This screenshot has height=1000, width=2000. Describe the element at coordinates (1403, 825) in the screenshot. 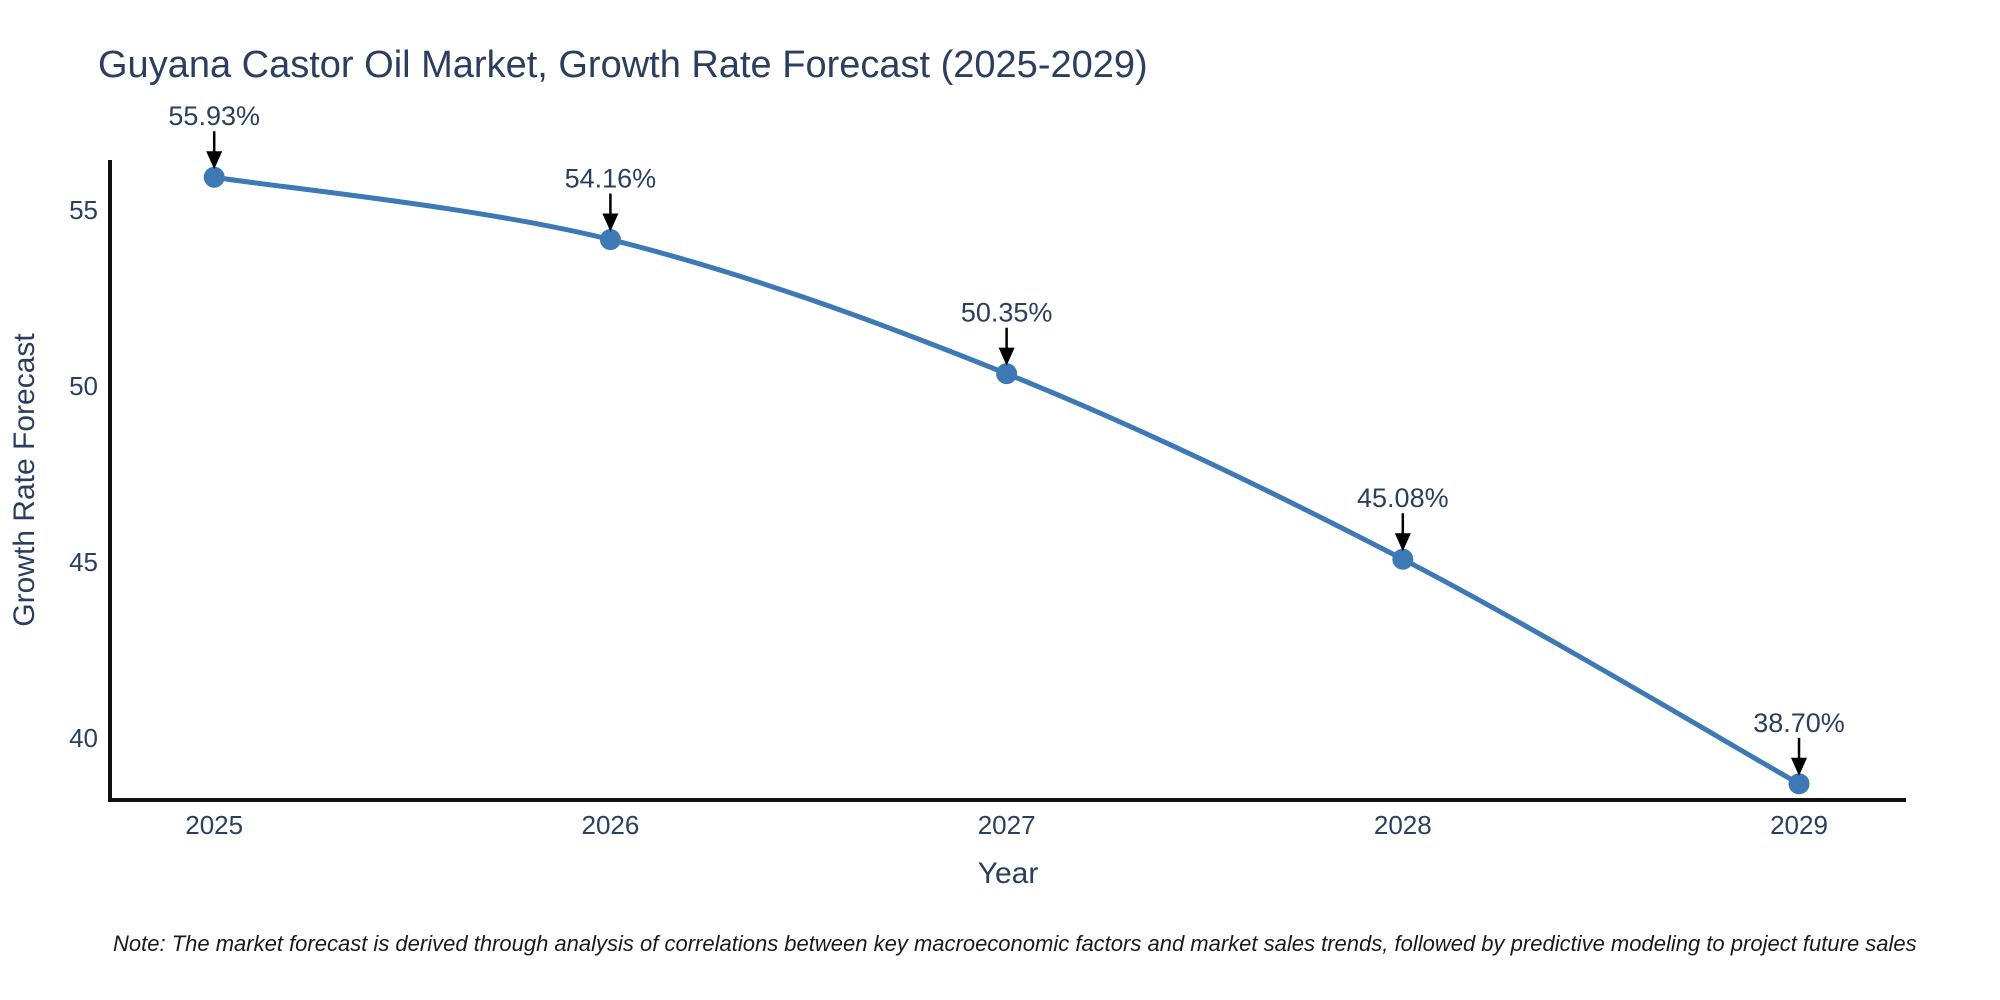

I see `x-tick-label: 2028` at that location.